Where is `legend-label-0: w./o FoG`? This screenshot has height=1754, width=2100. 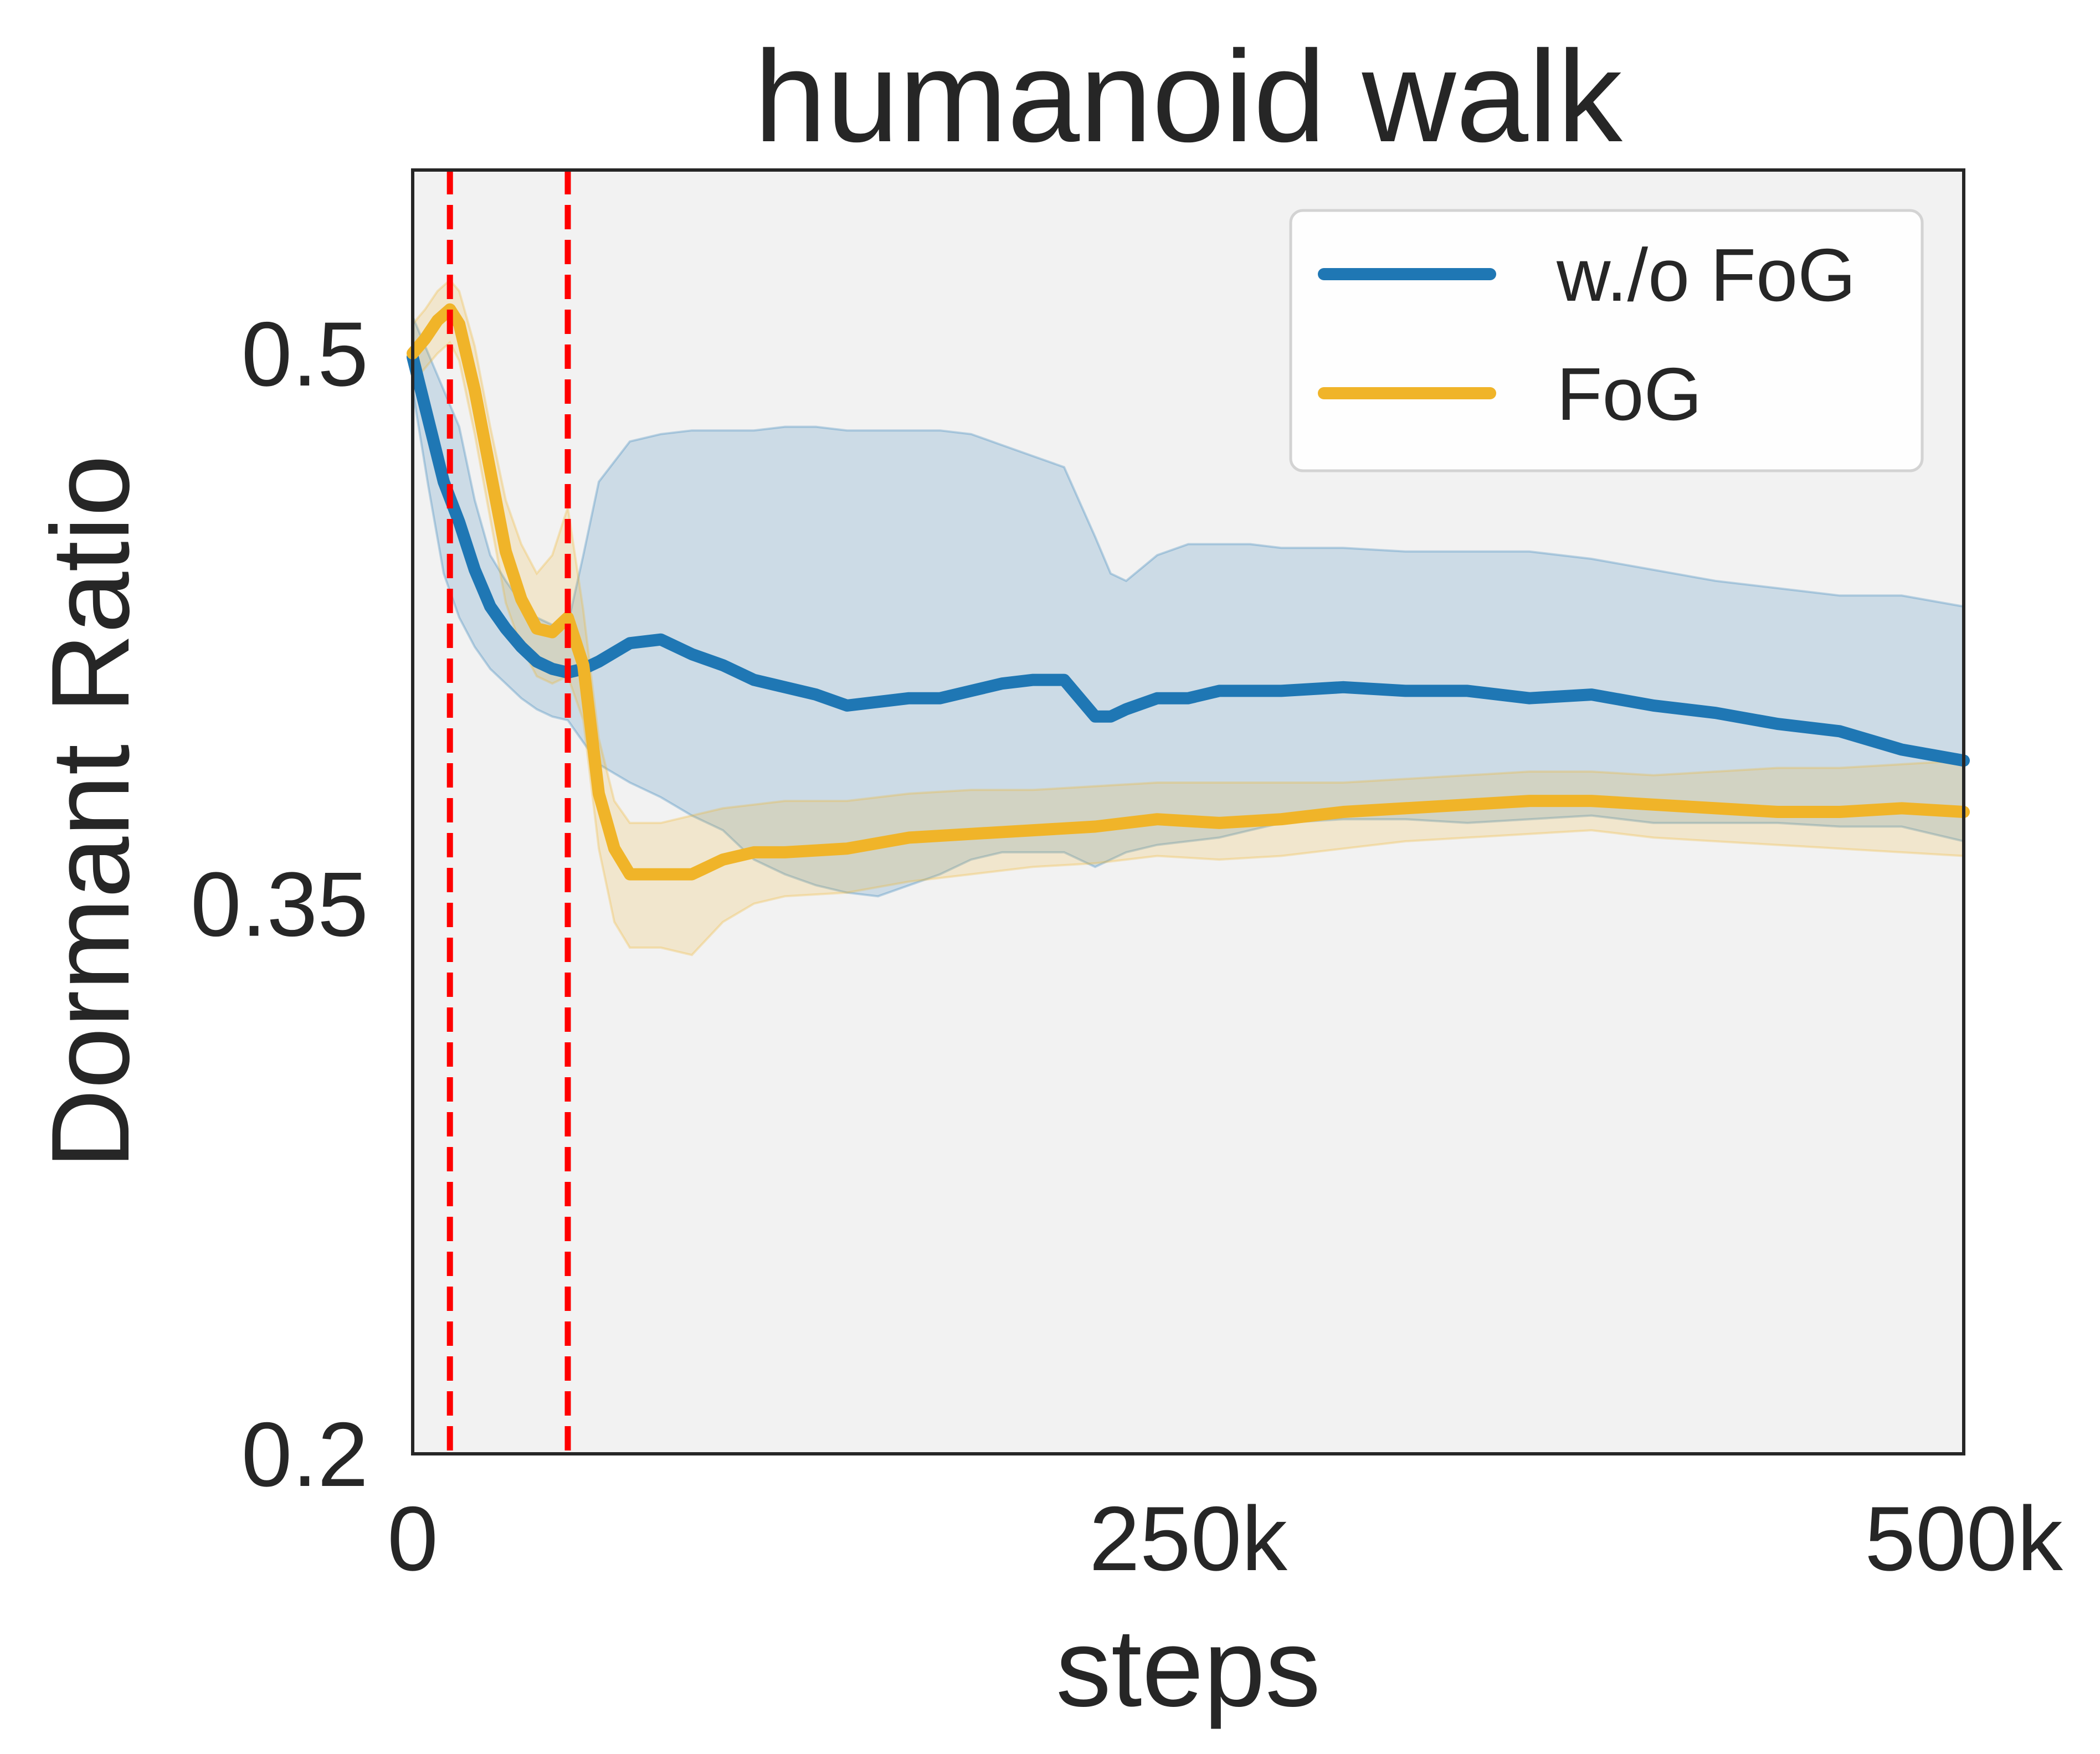
legend-label-0: w./o FoG is located at coordinates (1706, 275).